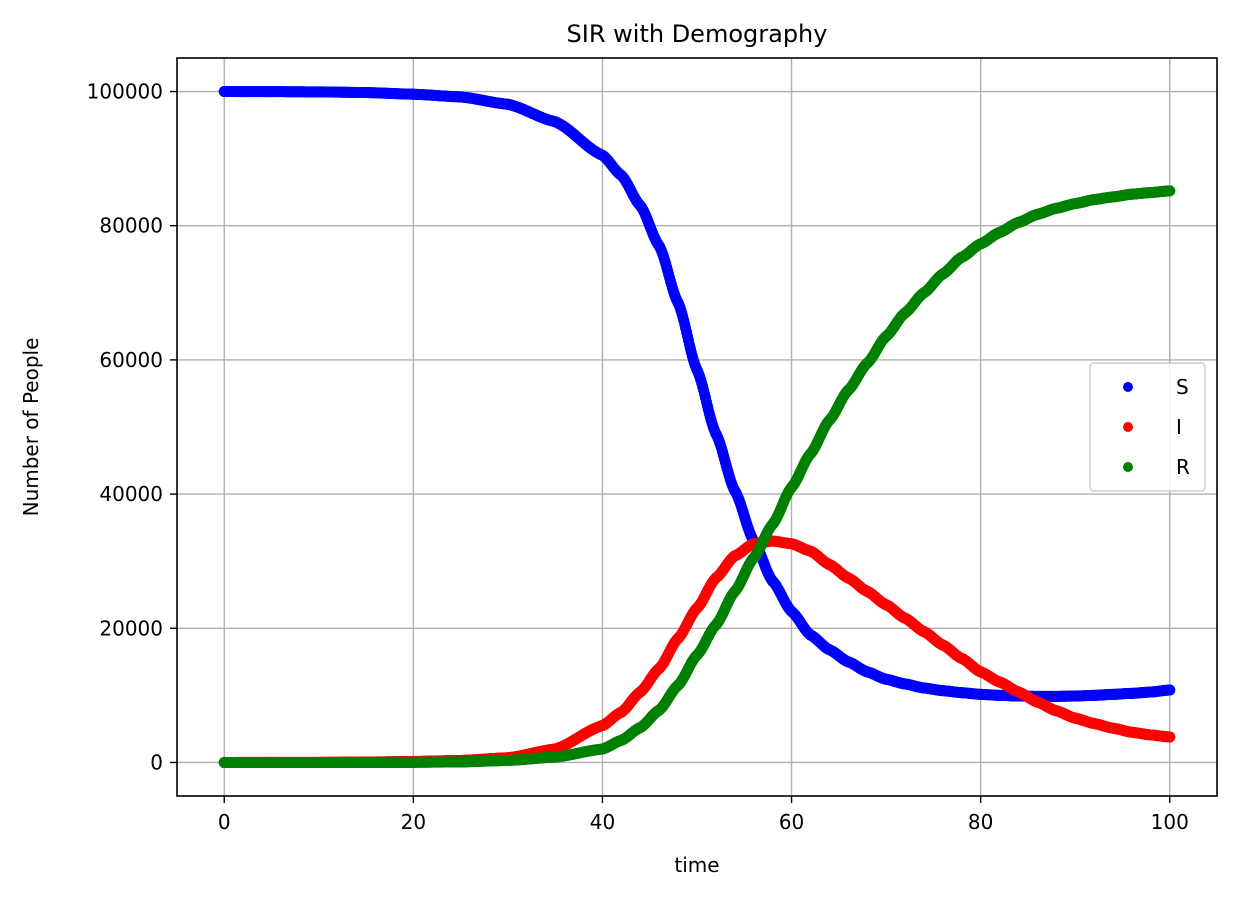 The image size is (1236, 902). What do you see at coordinates (1128, 387) in the screenshot?
I see `legend-marker-S` at bounding box center [1128, 387].